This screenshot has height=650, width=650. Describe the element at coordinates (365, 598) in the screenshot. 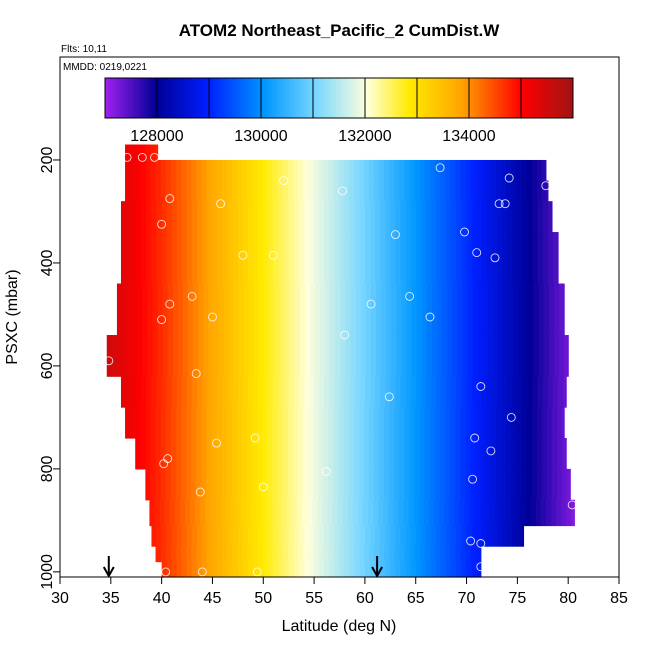

I see `x-tick-label: 60` at that location.